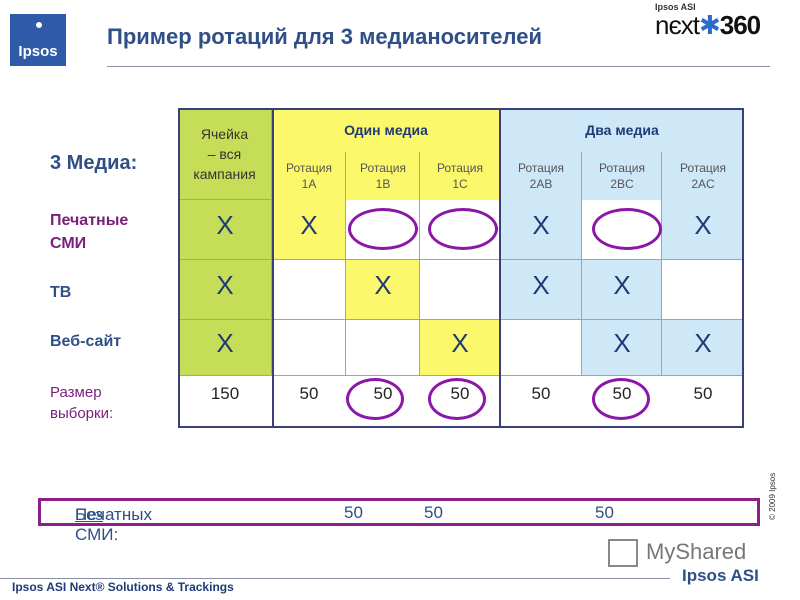 The image size is (800, 600). I want to click on rotation-1a-label: Ротация 1A, so click(309, 176).